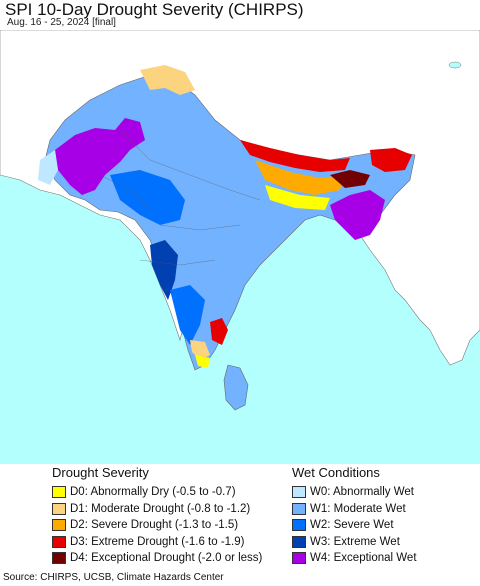 The height and width of the screenshot is (586, 480). I want to click on swatch-w4, so click(299, 558).